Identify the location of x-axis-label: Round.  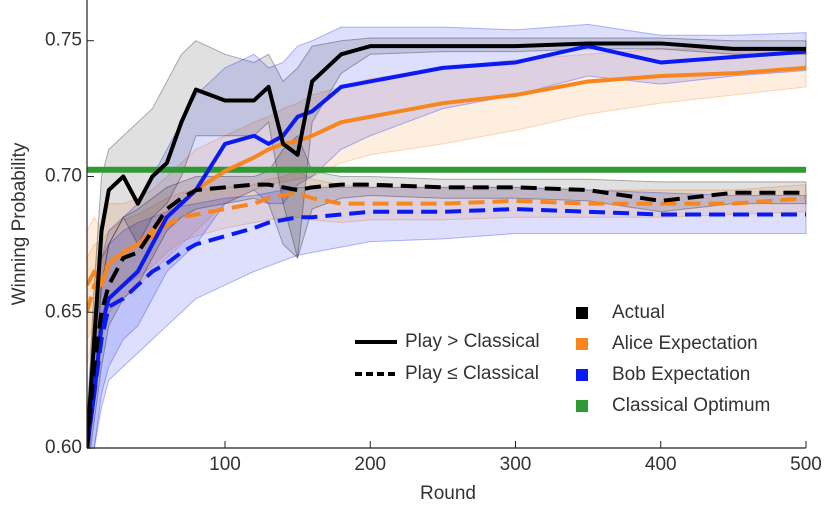
(448, 493).